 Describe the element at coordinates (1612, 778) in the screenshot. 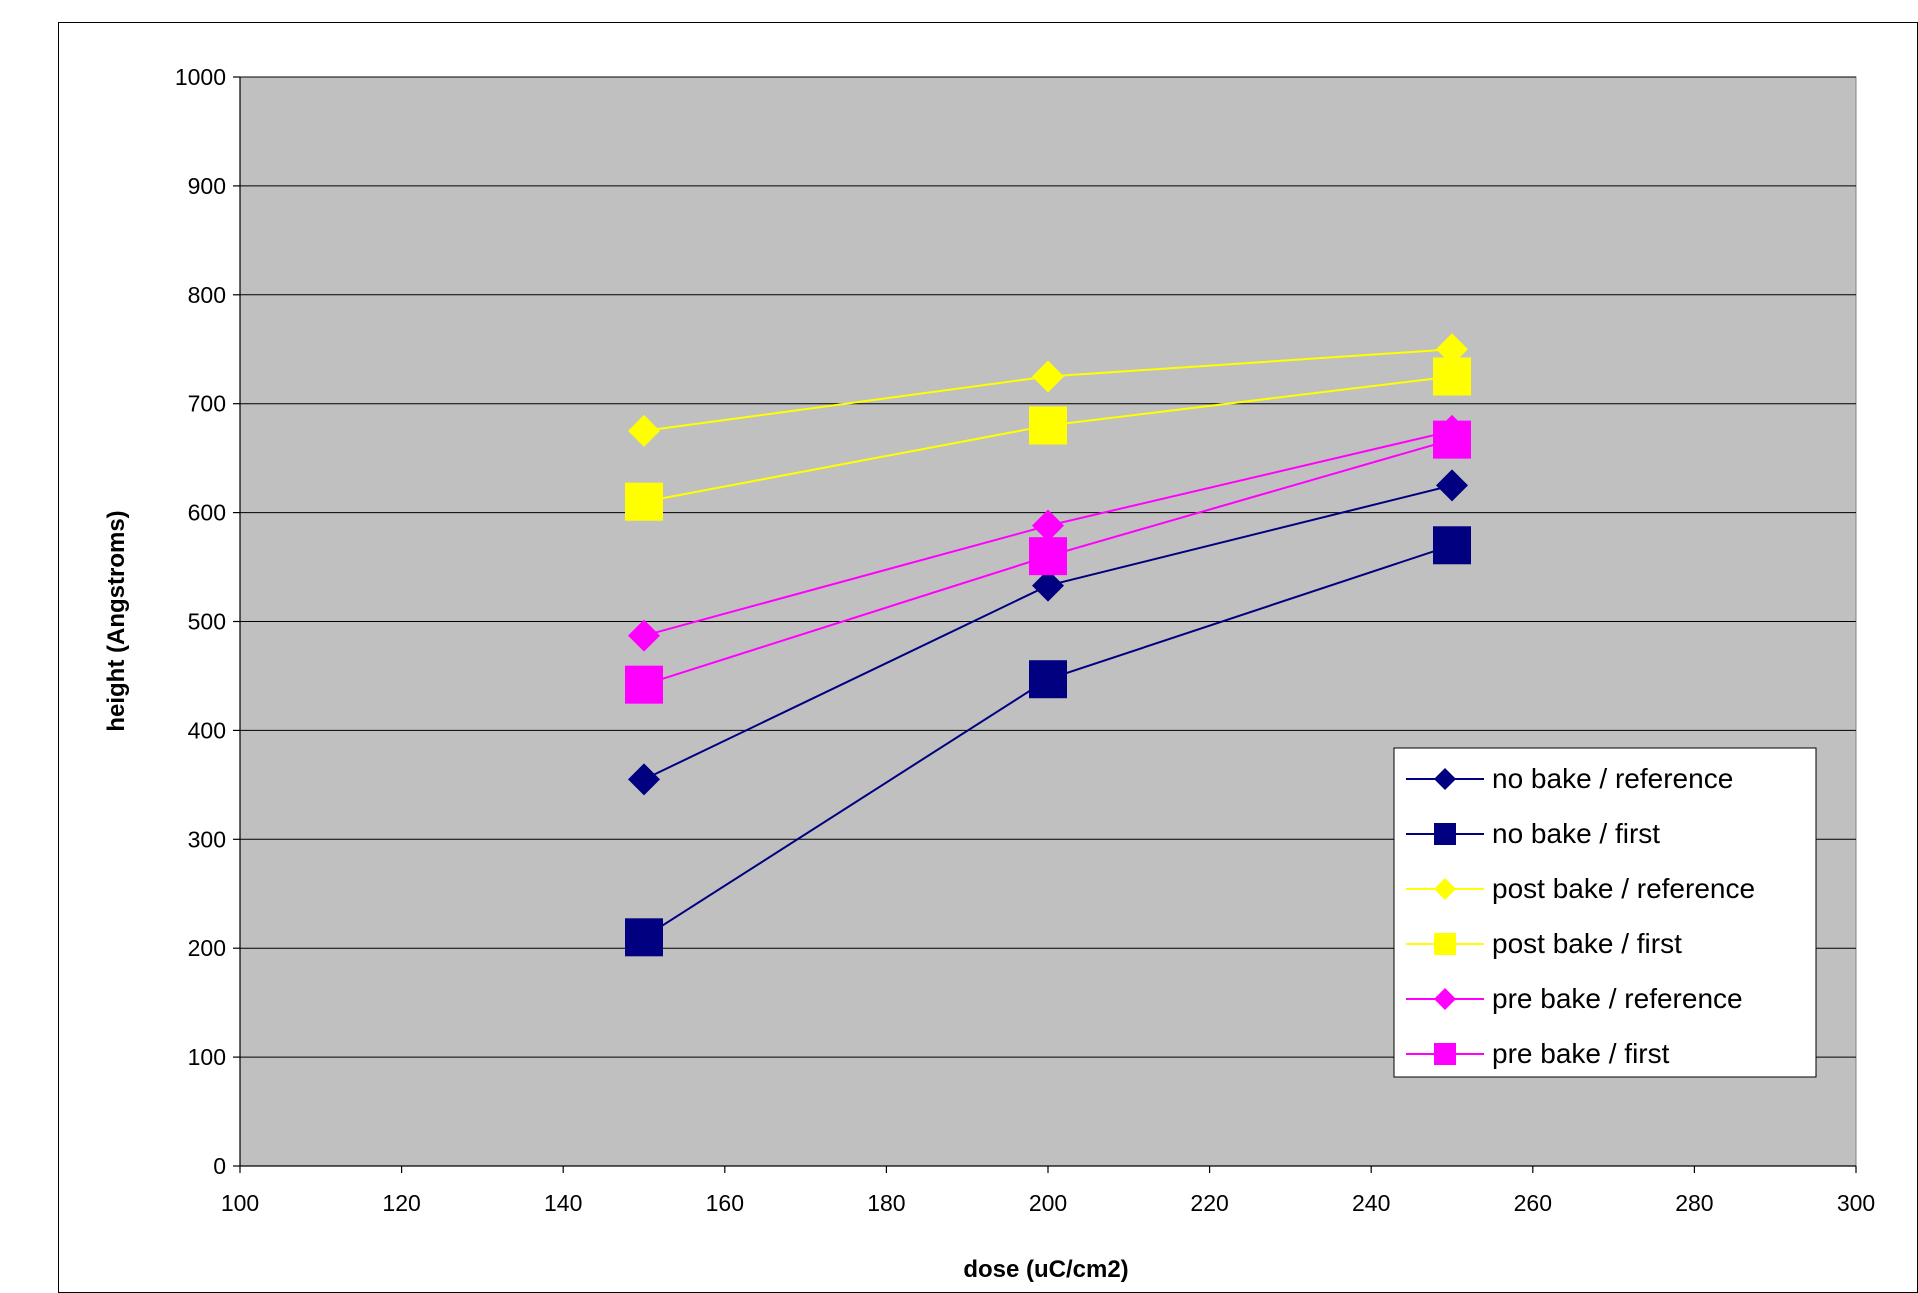

I see `legend-label: no bake / reference` at that location.